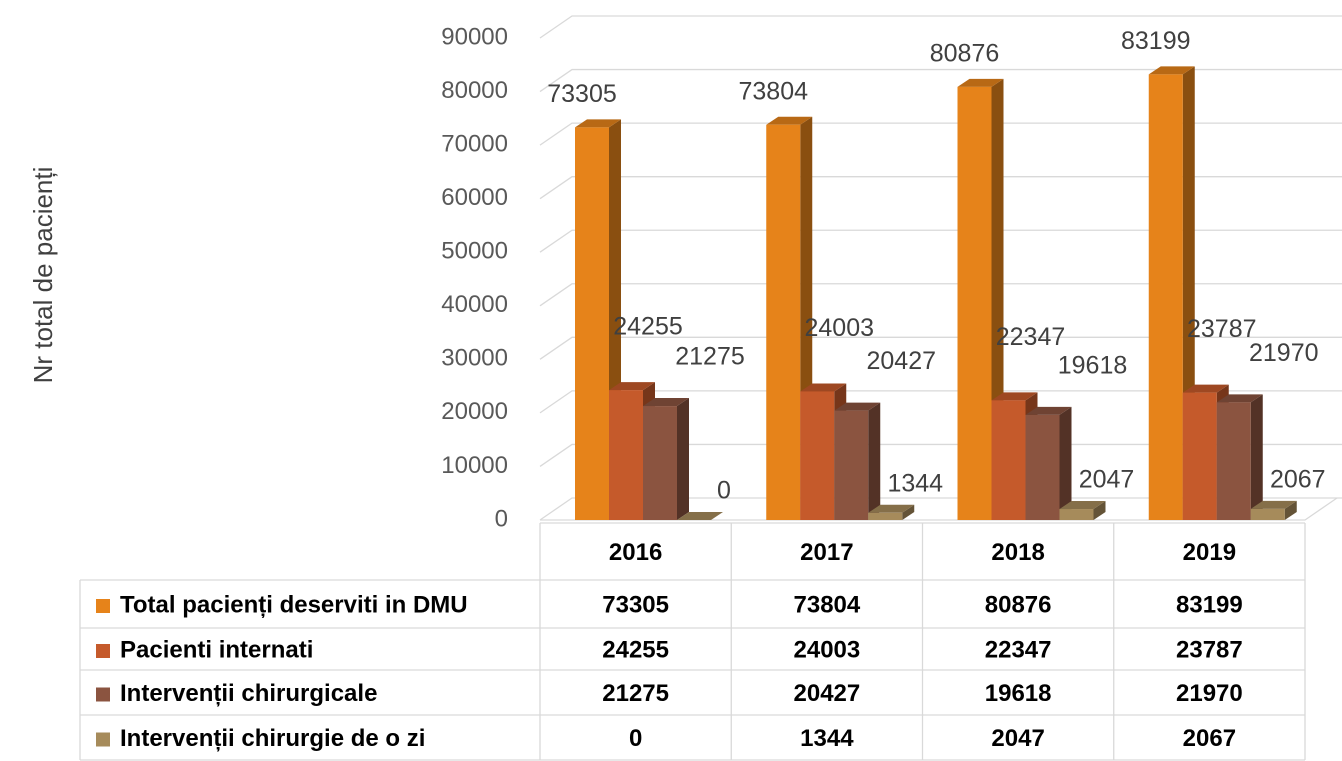 The width and height of the screenshot is (1342, 761). What do you see at coordinates (1018, 693) in the screenshot?
I see `table-cell: 19618` at bounding box center [1018, 693].